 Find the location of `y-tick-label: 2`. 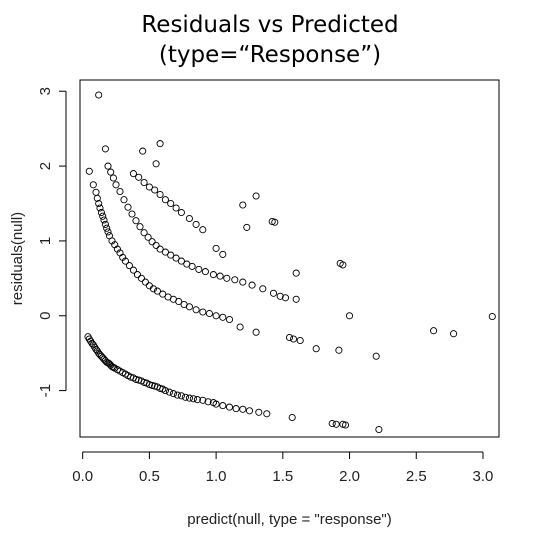

y-tick-label: 2 is located at coordinates (45, 166).